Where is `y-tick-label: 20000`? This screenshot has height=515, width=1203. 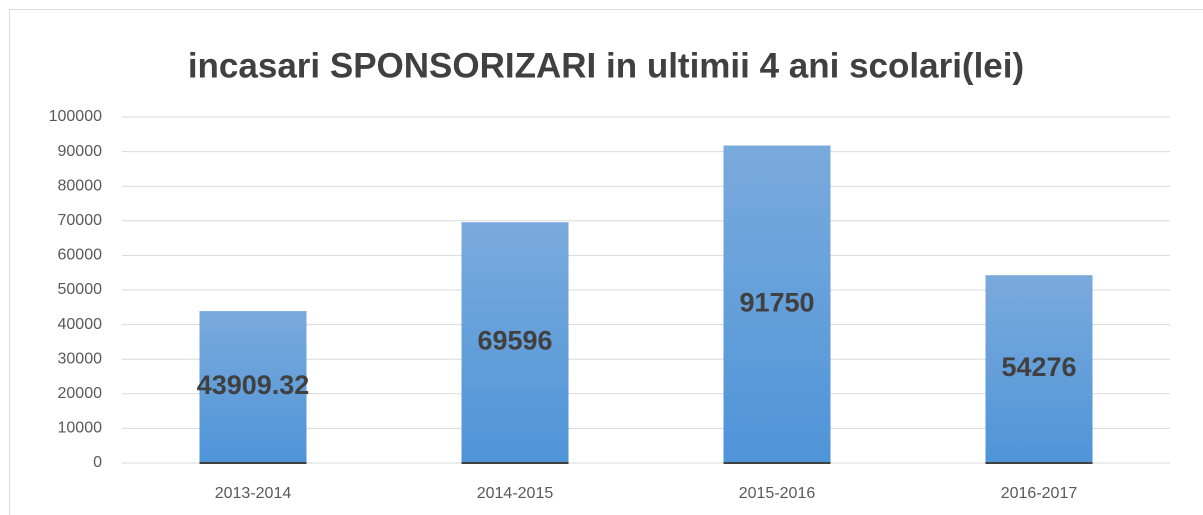
y-tick-label: 20000 is located at coordinates (80, 393).